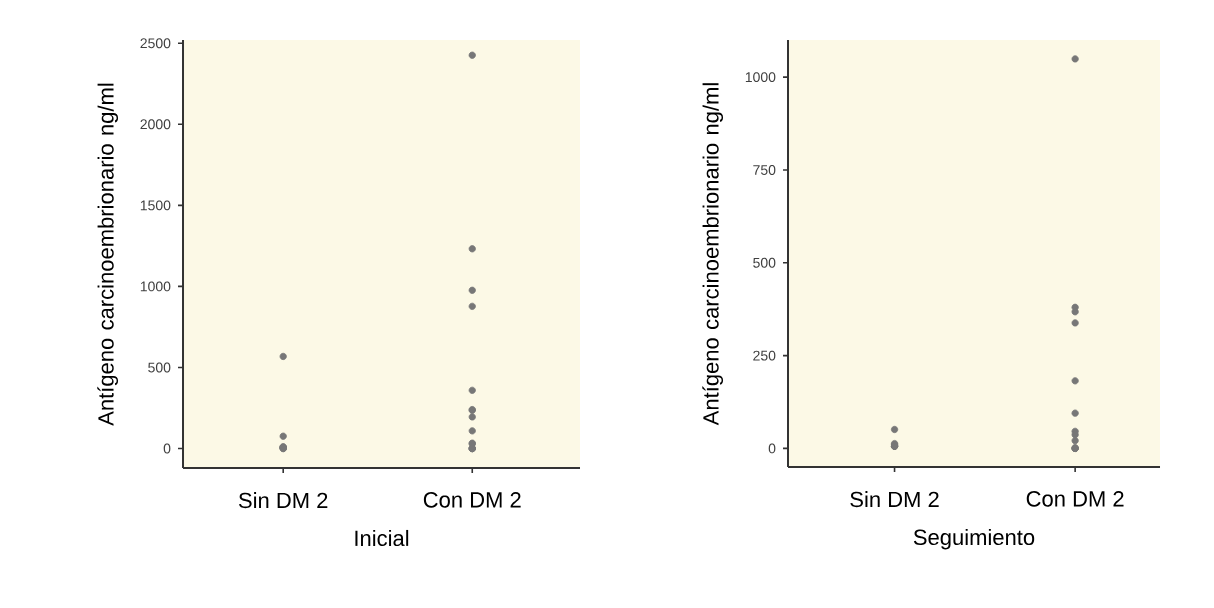  What do you see at coordinates (974, 539) in the screenshot?
I see `x-axis-title: Seguimiento` at bounding box center [974, 539].